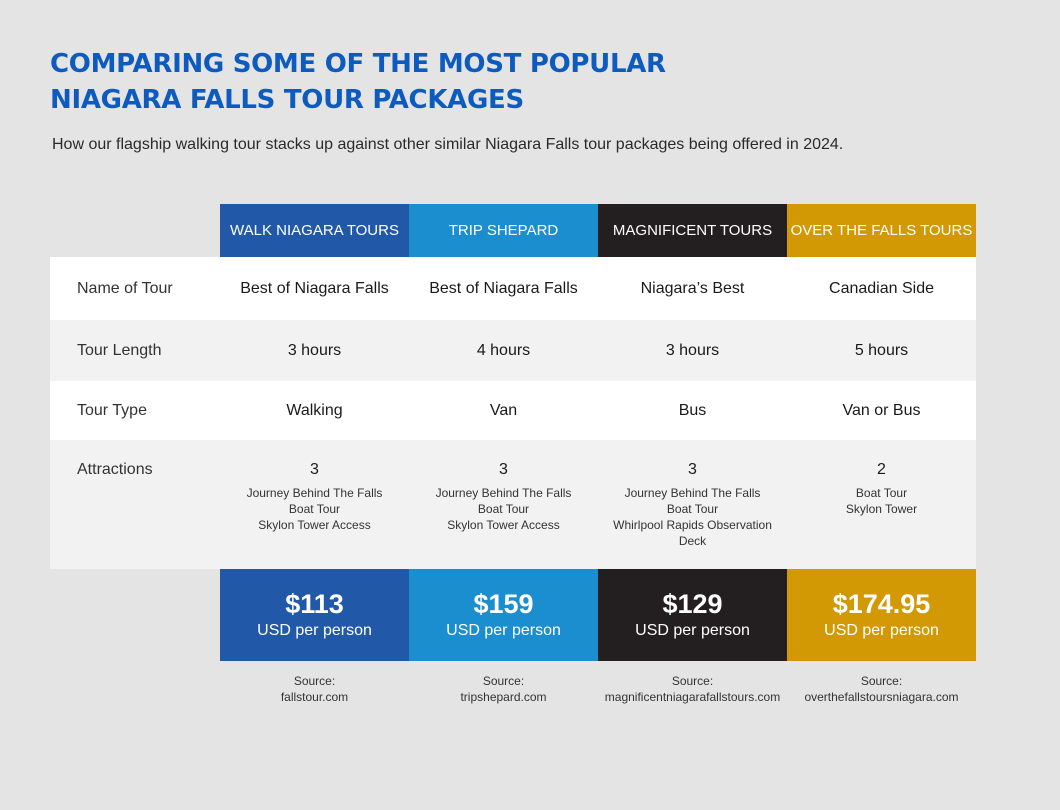 This screenshot has height=810, width=1060. I want to click on price-cell: $174.95 USD per person, so click(881, 615).